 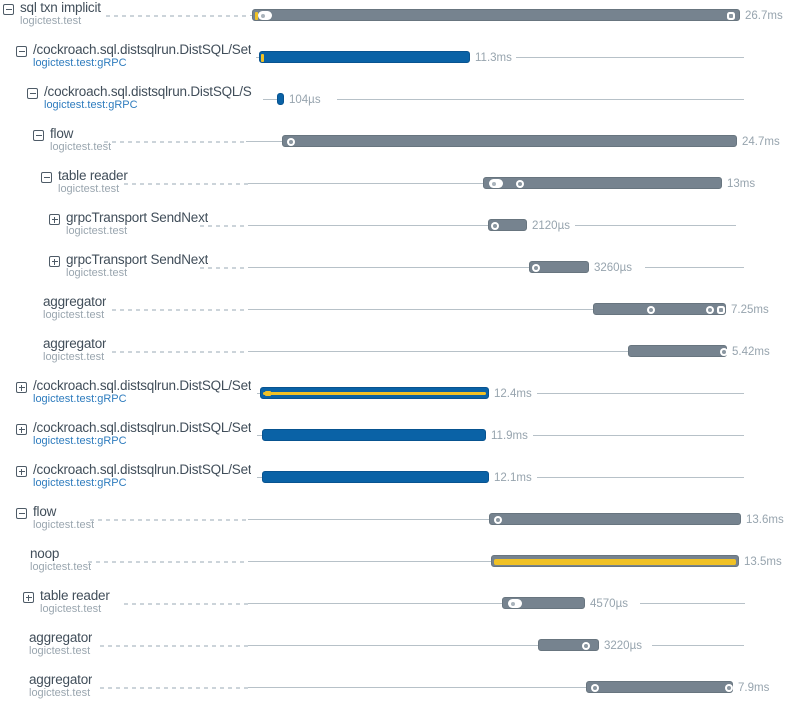 I want to click on span-row: table reader logictest.test 4570µs, so click(x=393, y=609).